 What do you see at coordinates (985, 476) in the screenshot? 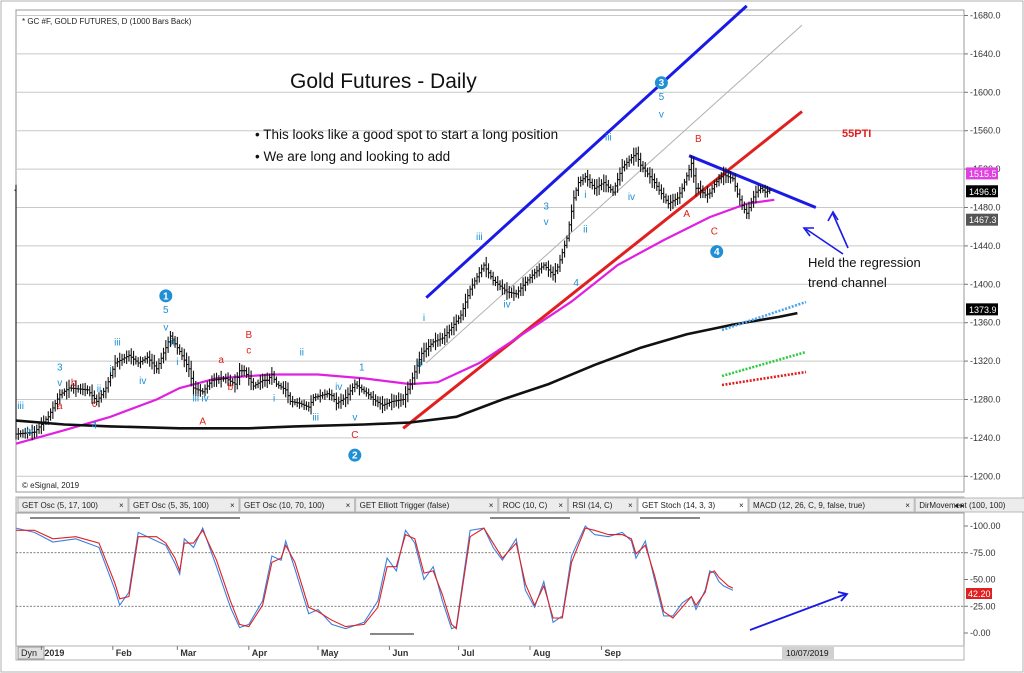
I see `price-tick-label: -1200.0` at bounding box center [985, 476].